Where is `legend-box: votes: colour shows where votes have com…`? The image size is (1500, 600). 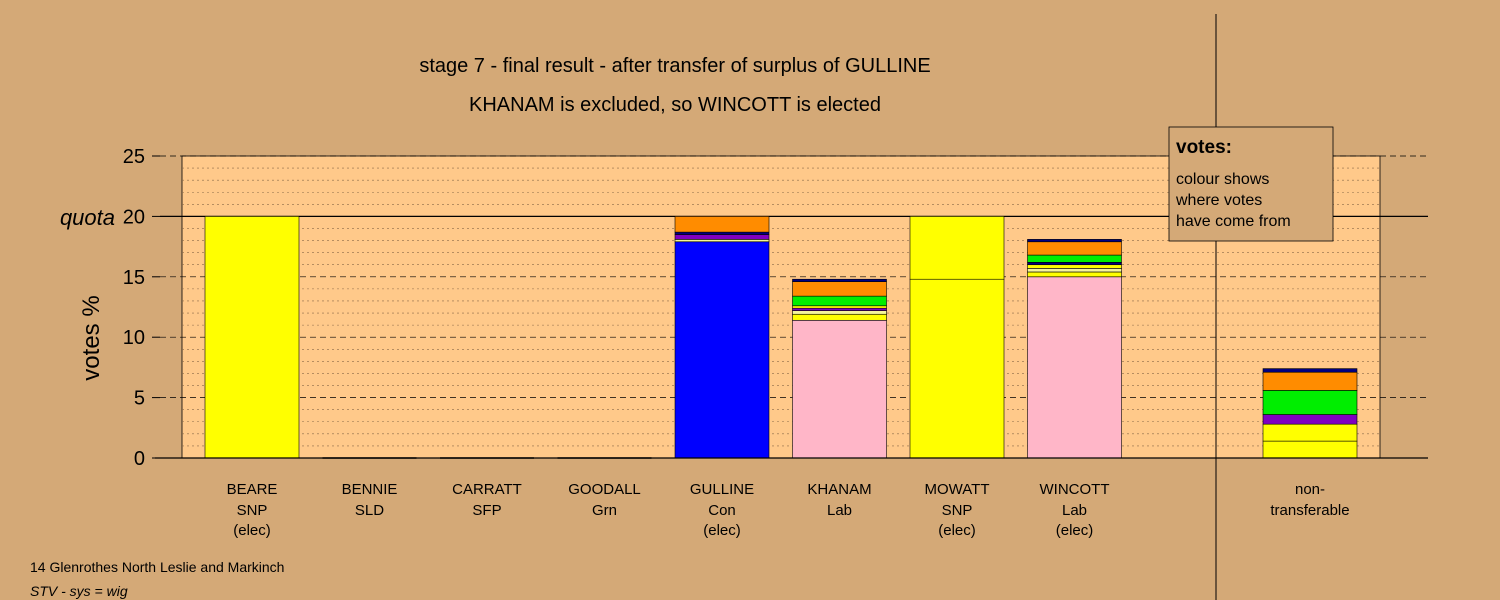 legend-box: votes: colour shows where votes have com… is located at coordinates (1251, 184).